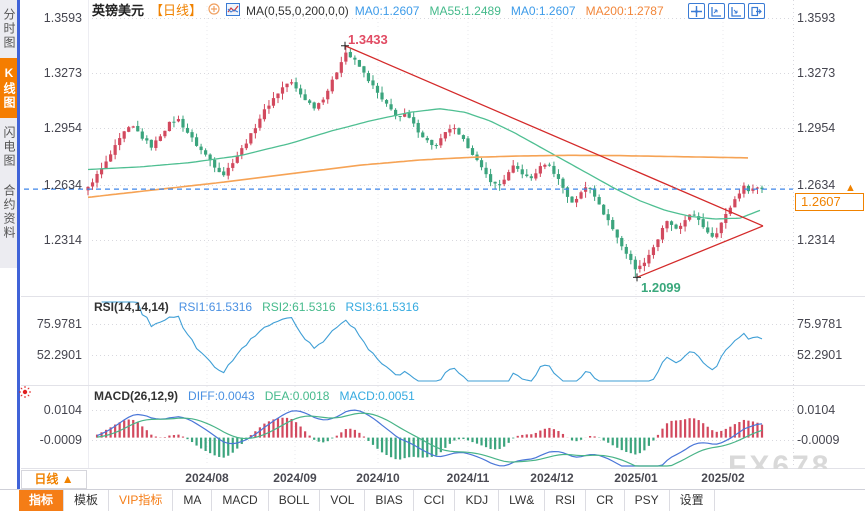 Image resolution: width=865 pixels, height=511 pixels. I want to click on chart-window-buttons, so click(726, 11).